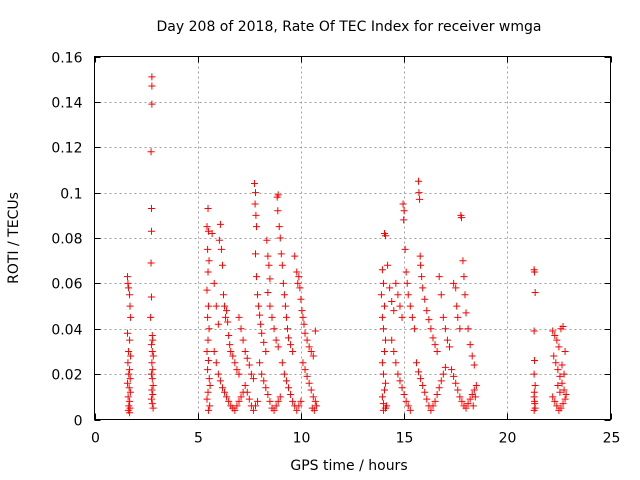  I want to click on y-tick-label: 0.02, so click(66, 376).